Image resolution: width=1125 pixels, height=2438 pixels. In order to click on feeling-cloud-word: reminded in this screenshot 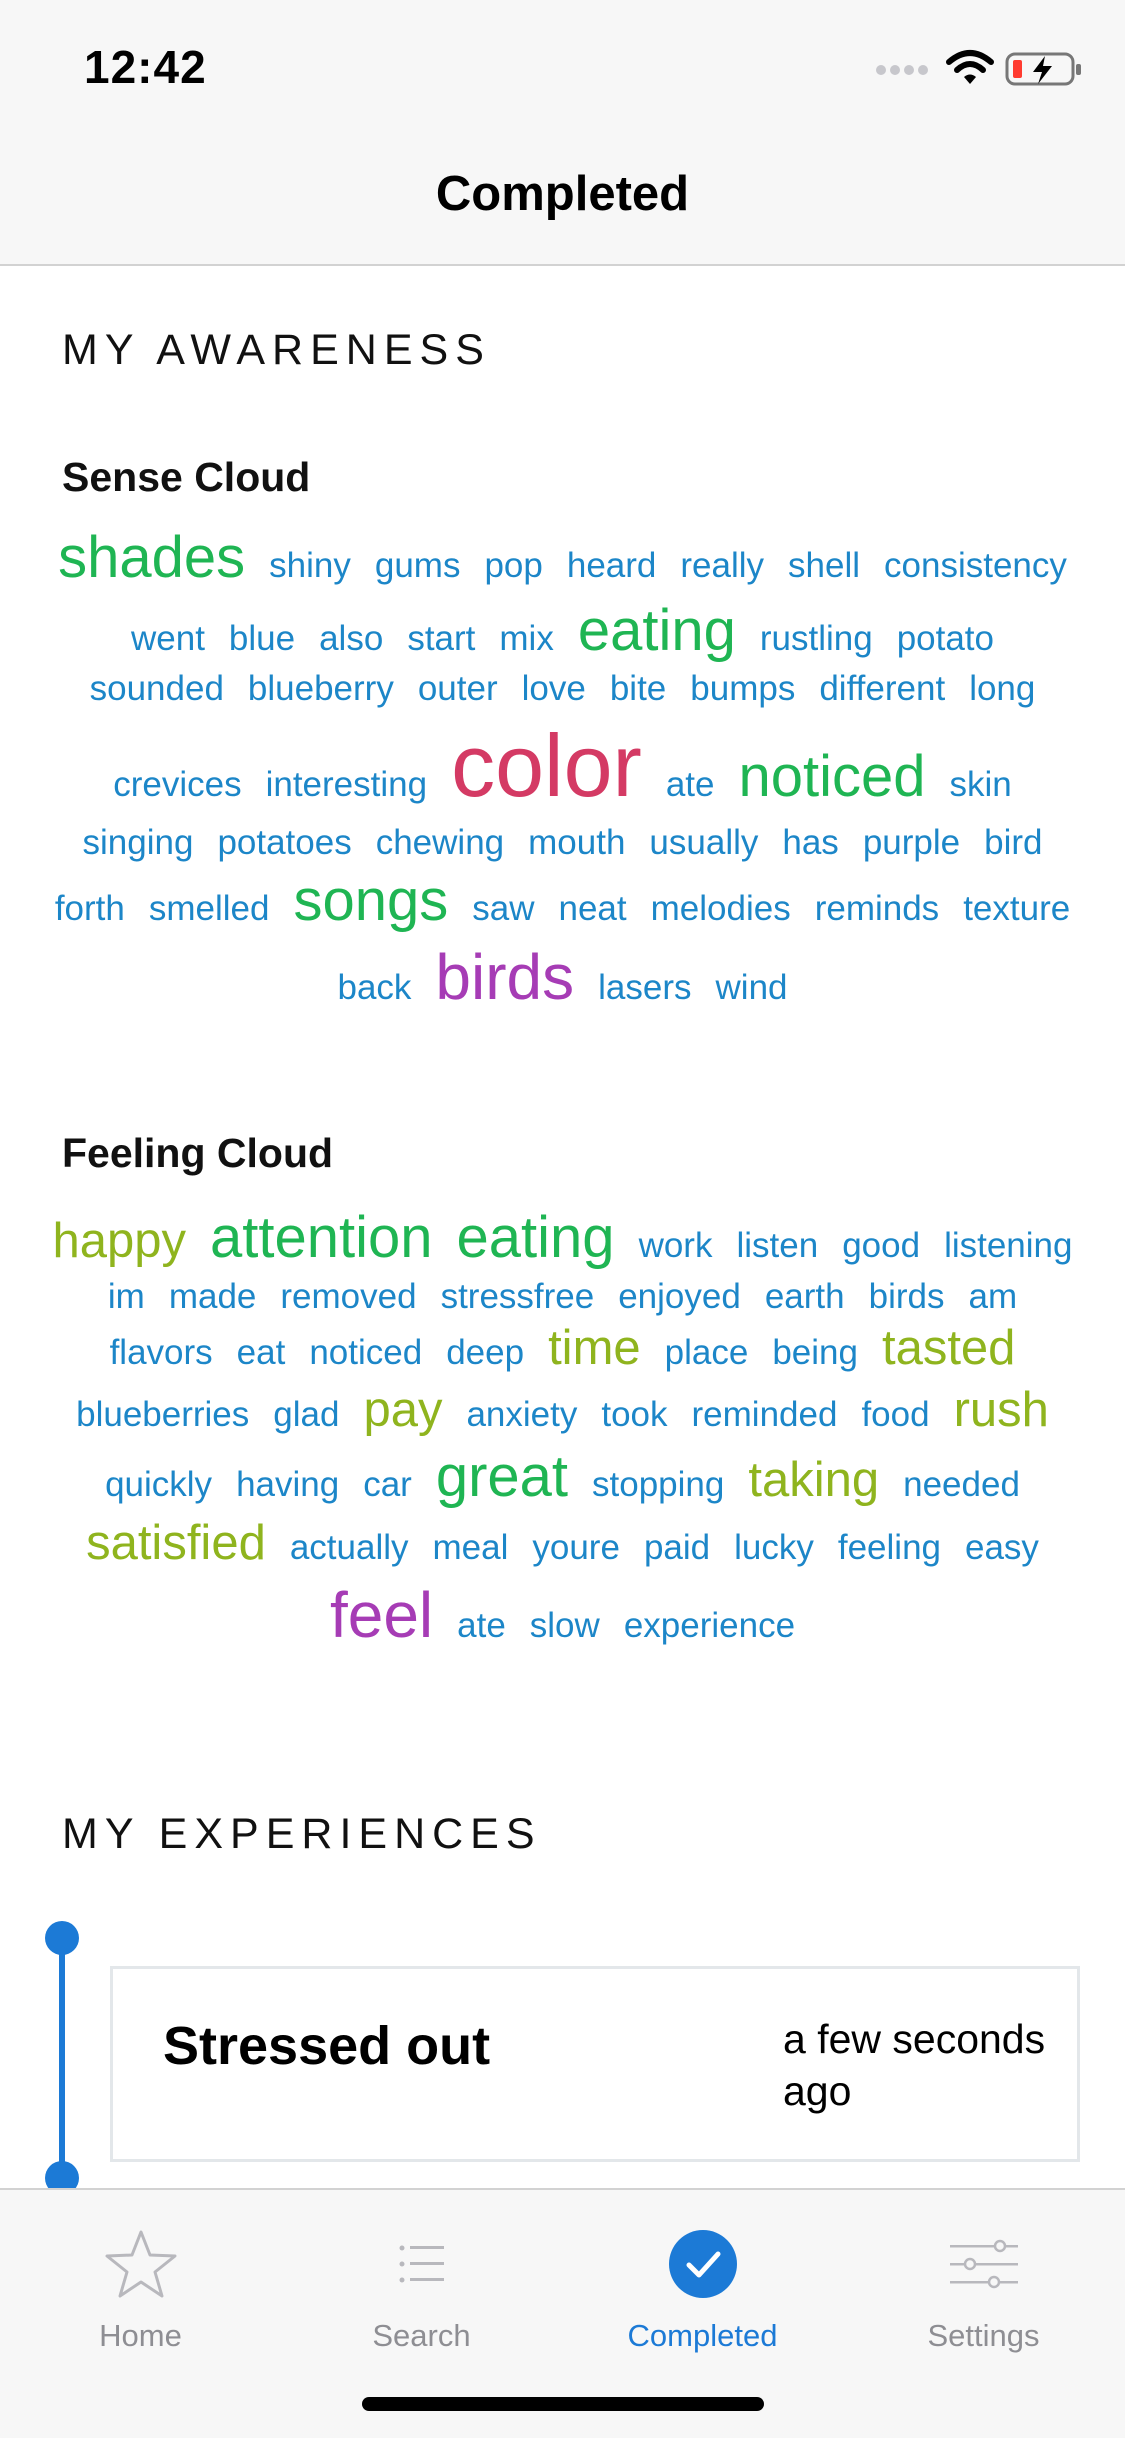, I will do `click(764, 1414)`.